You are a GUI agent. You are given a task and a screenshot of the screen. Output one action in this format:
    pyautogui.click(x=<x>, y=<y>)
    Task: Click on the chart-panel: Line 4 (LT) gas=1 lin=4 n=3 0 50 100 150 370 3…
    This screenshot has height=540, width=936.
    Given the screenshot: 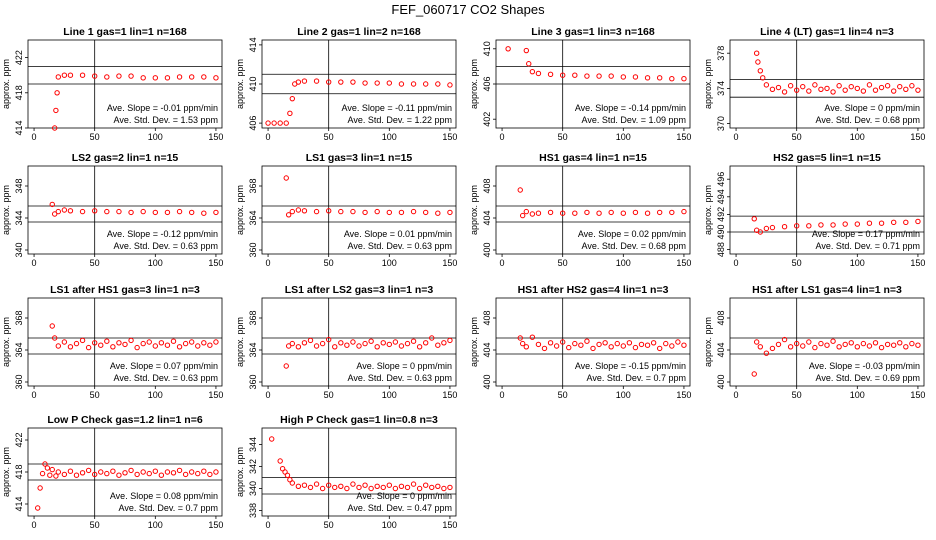 What is the action you would take?
    pyautogui.click(x=814, y=84)
    